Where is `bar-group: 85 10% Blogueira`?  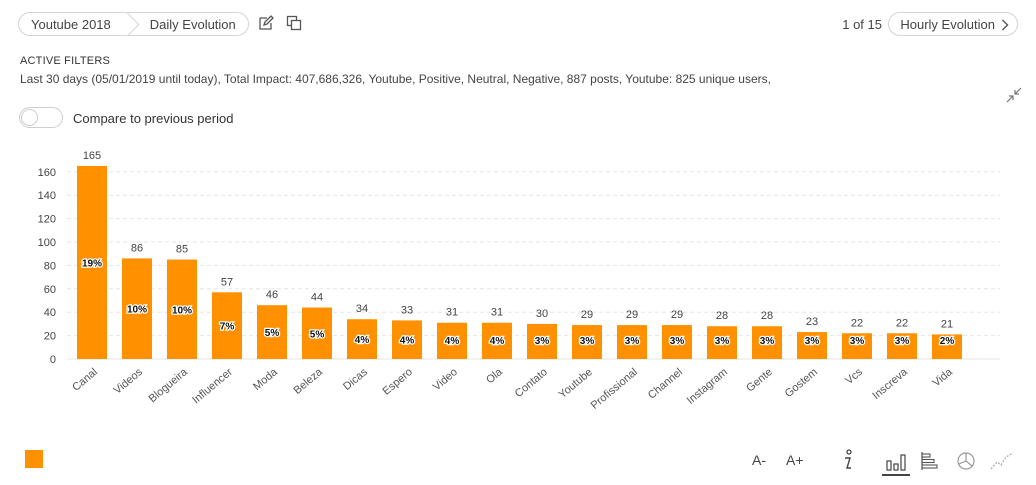
bar-group: 85 10% Blogueira is located at coordinates (172, 325).